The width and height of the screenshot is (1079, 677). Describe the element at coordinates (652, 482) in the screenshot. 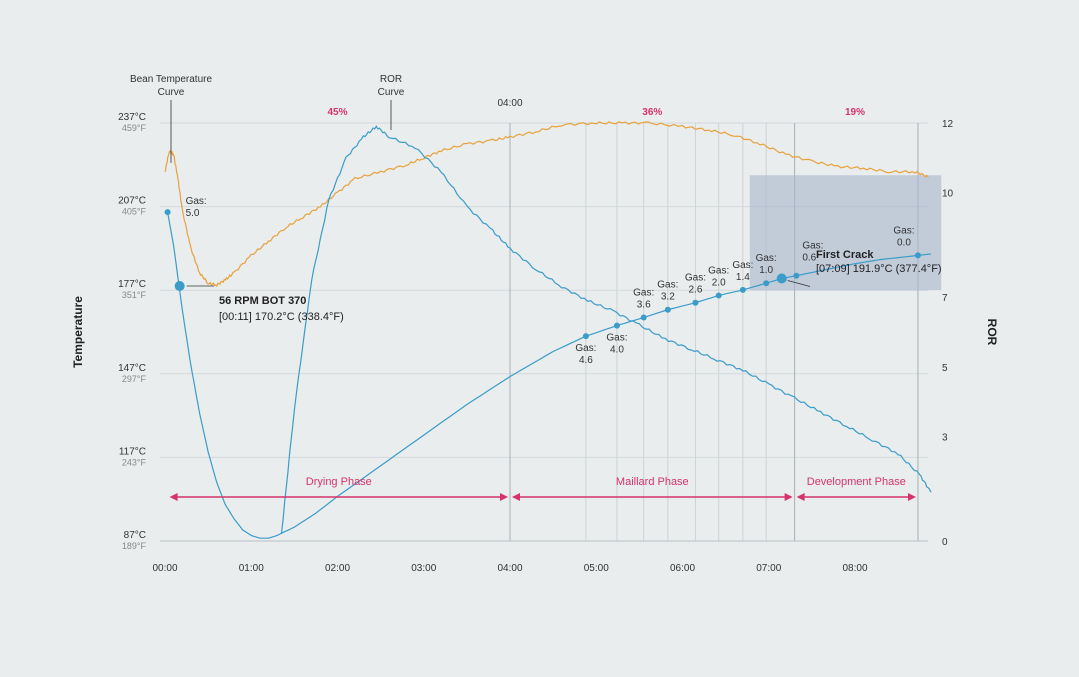

I see `phase-label: Maillard Phase` at that location.